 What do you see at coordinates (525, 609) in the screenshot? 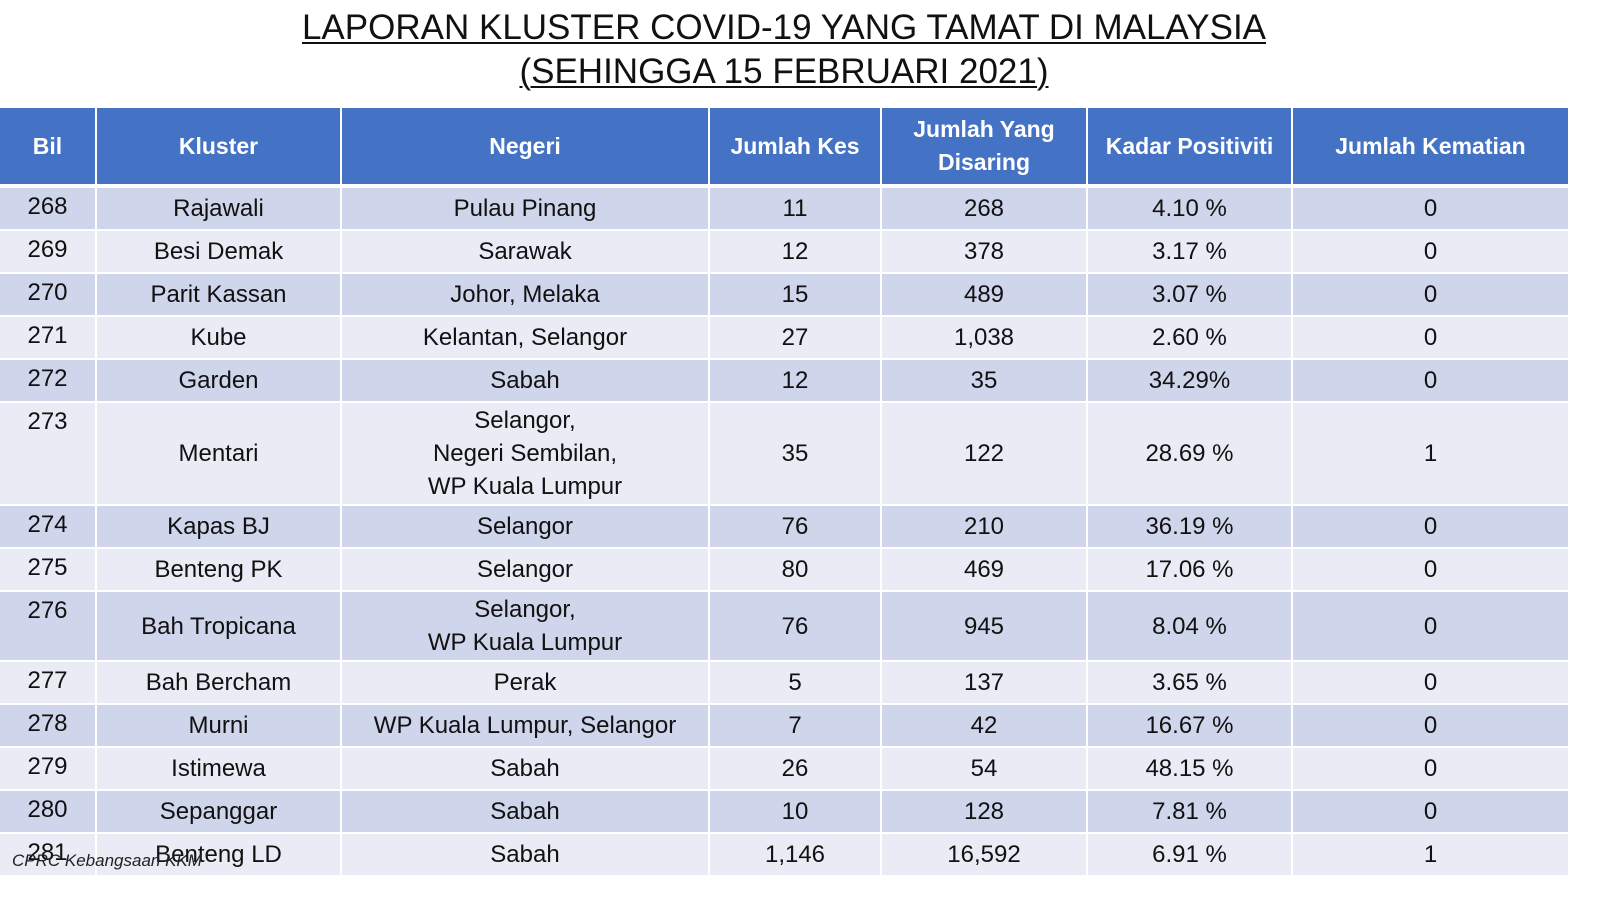
I see `negeri-line: Selangor,` at bounding box center [525, 609].